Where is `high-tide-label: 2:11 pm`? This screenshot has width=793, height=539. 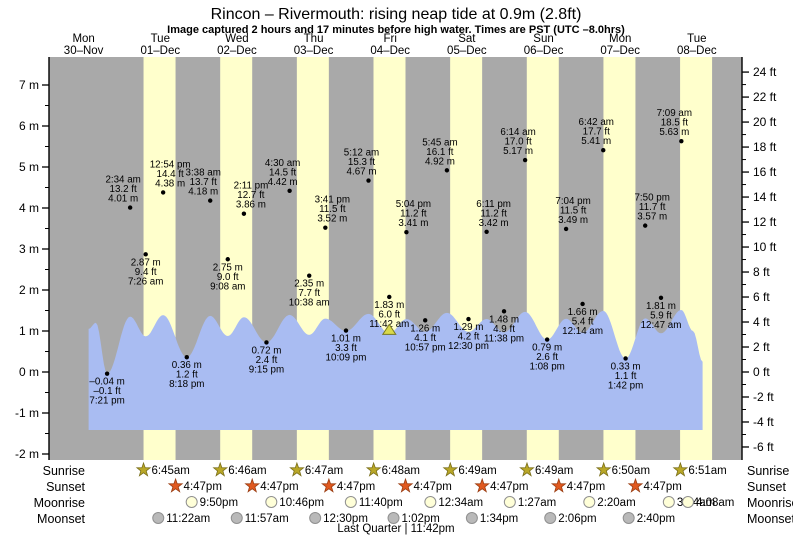
high-tide-label: 2:11 pm is located at coordinates (251, 186).